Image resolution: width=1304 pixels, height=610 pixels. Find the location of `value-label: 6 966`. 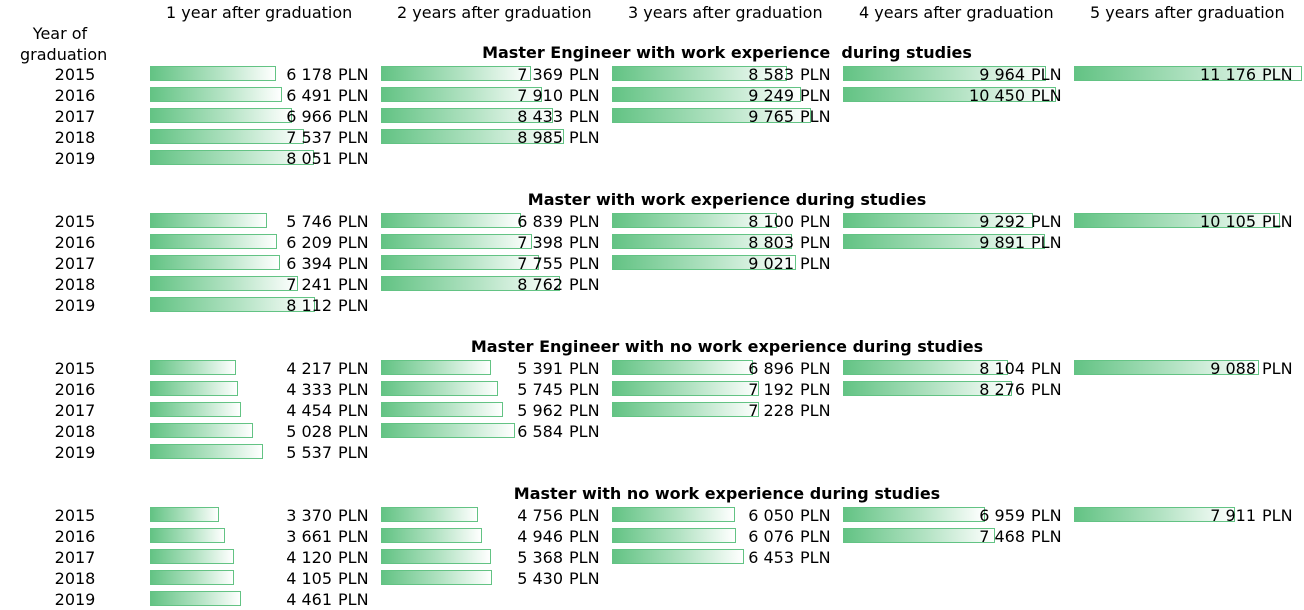

value-label: 6 966 is located at coordinates (309, 116).